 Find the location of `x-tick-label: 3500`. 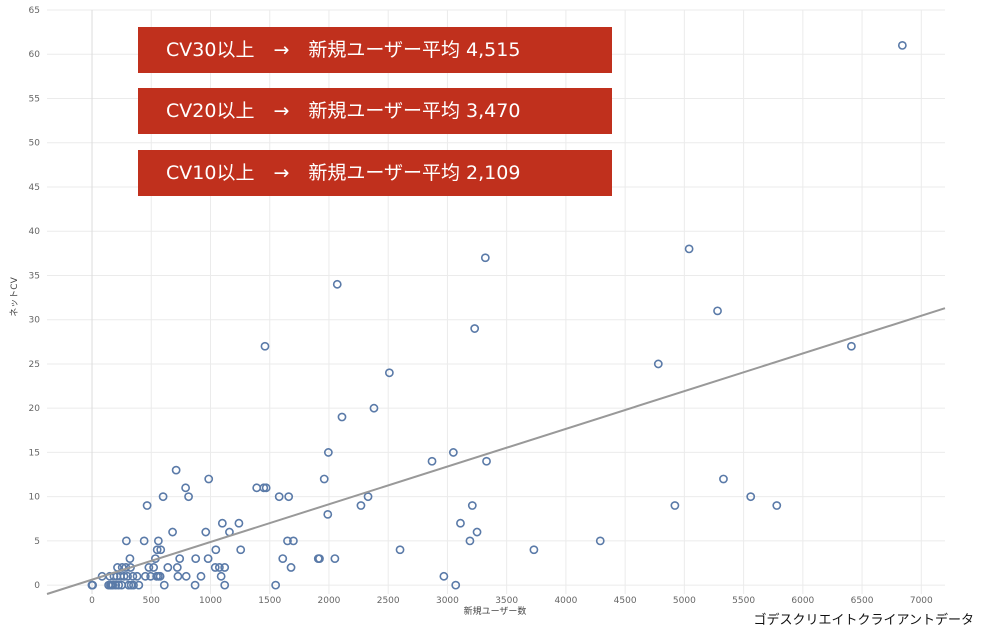

x-tick-label: 3500 is located at coordinates (506, 601).